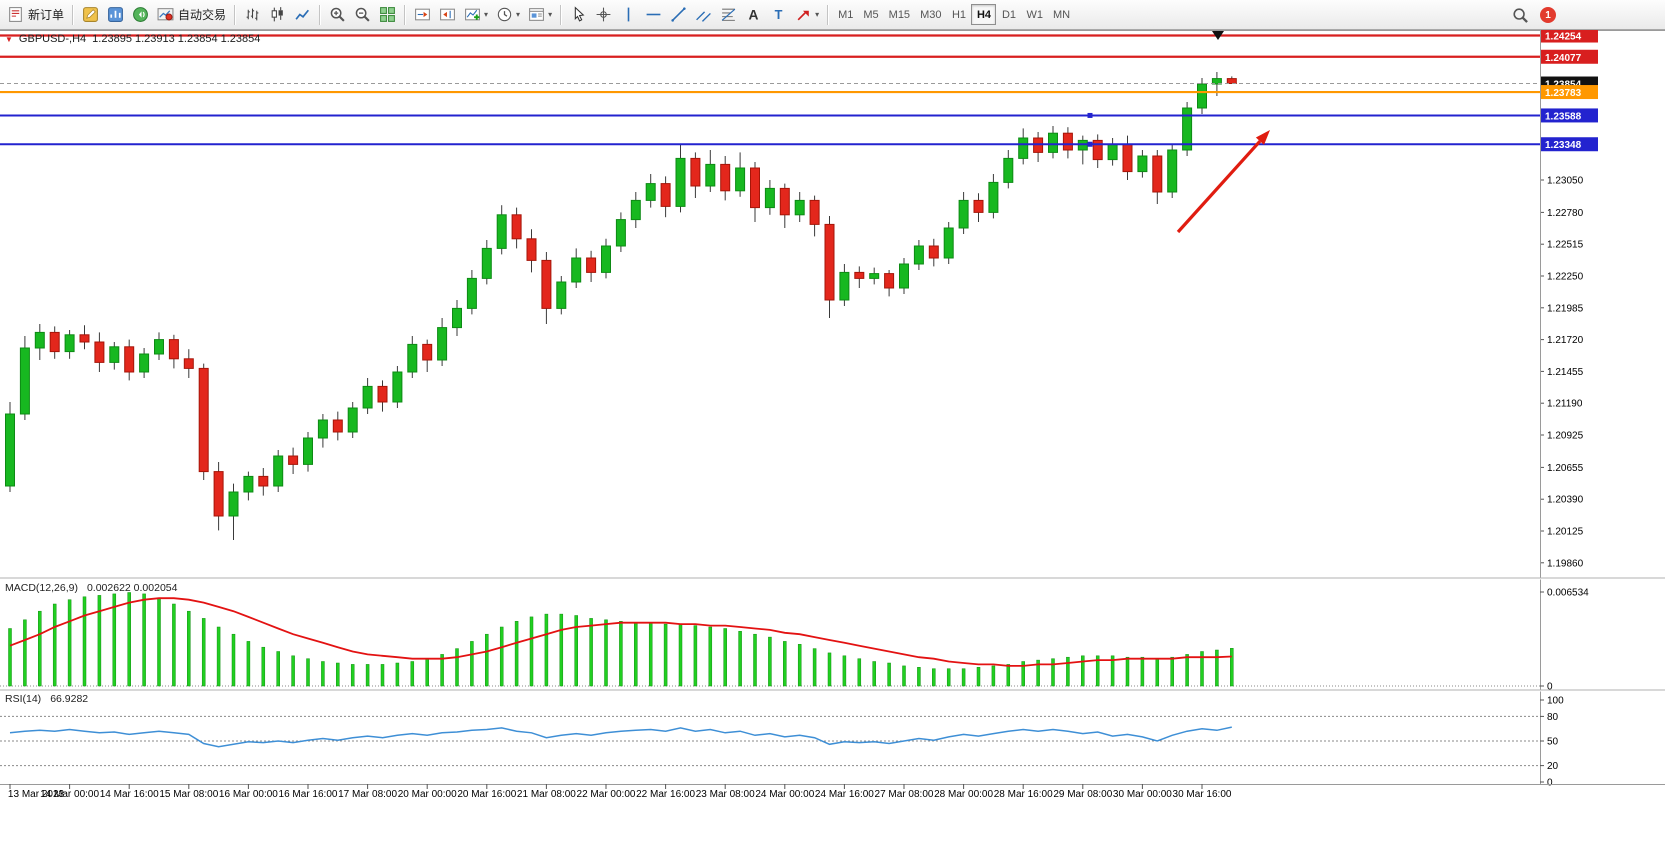 The width and height of the screenshot is (1665, 848). Describe the element at coordinates (1555, 701) in the screenshot. I see `rsi-axis-label: 100` at that location.